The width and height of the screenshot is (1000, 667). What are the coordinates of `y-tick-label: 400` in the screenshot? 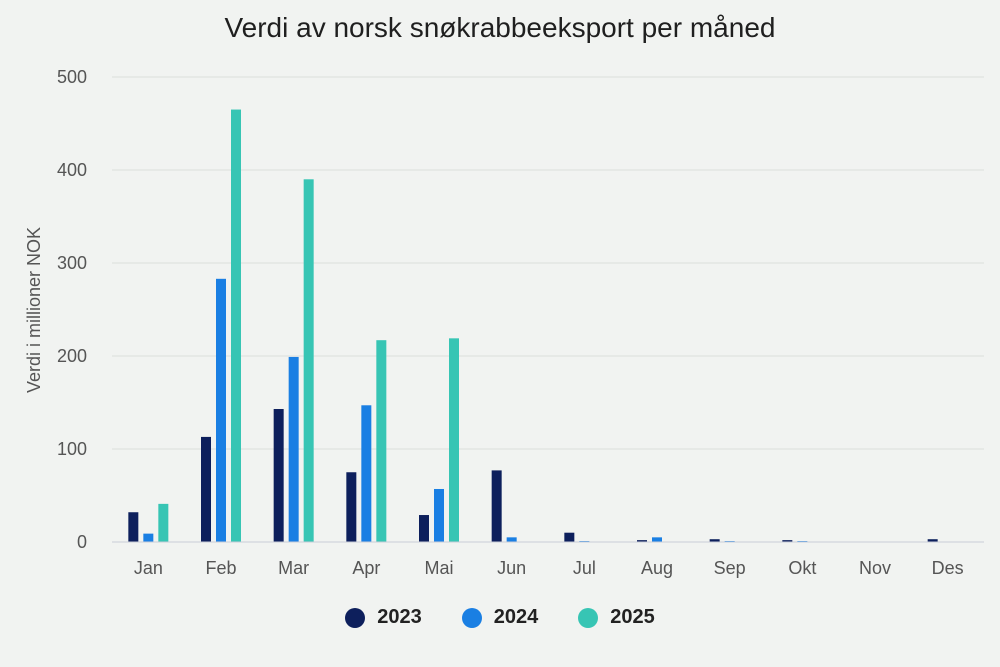 It's located at (72, 170).